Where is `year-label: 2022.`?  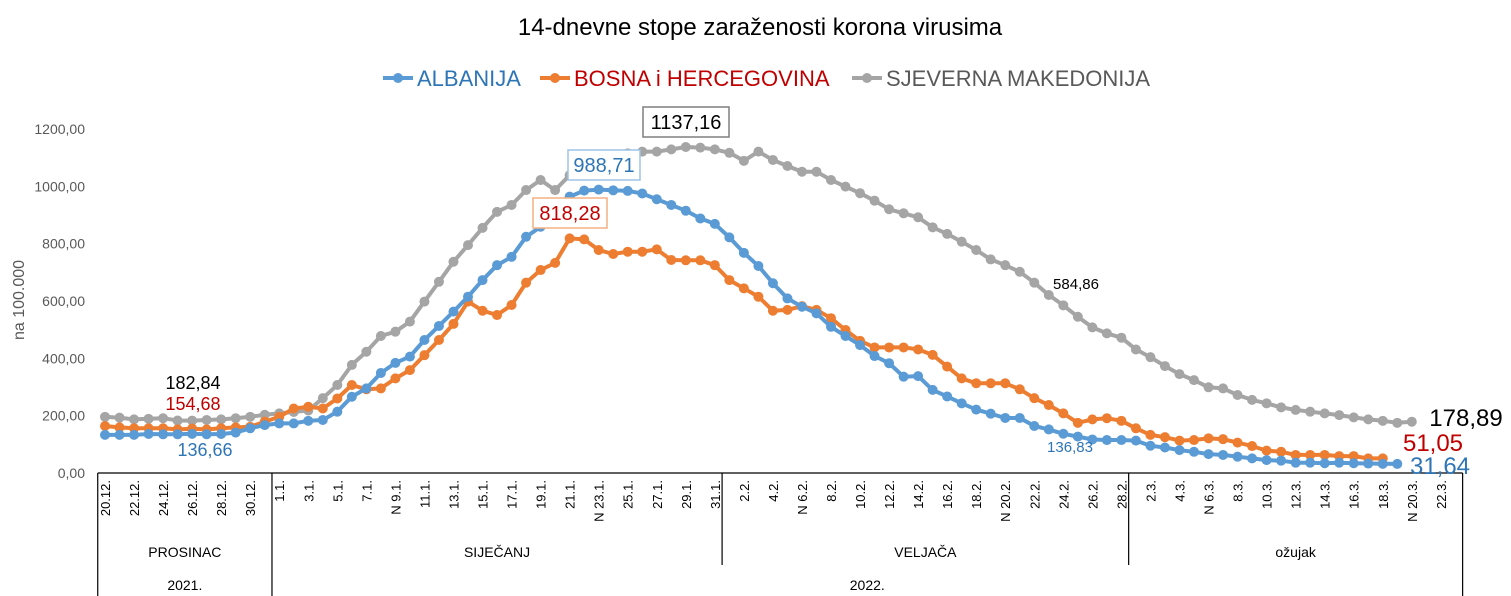 year-label: 2022. is located at coordinates (867, 585).